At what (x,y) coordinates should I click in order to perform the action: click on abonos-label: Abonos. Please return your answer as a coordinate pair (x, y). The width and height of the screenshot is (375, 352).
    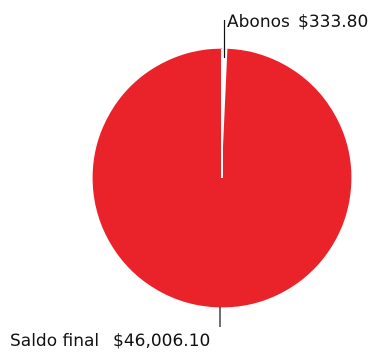
    Looking at the image, I should click on (258, 22).